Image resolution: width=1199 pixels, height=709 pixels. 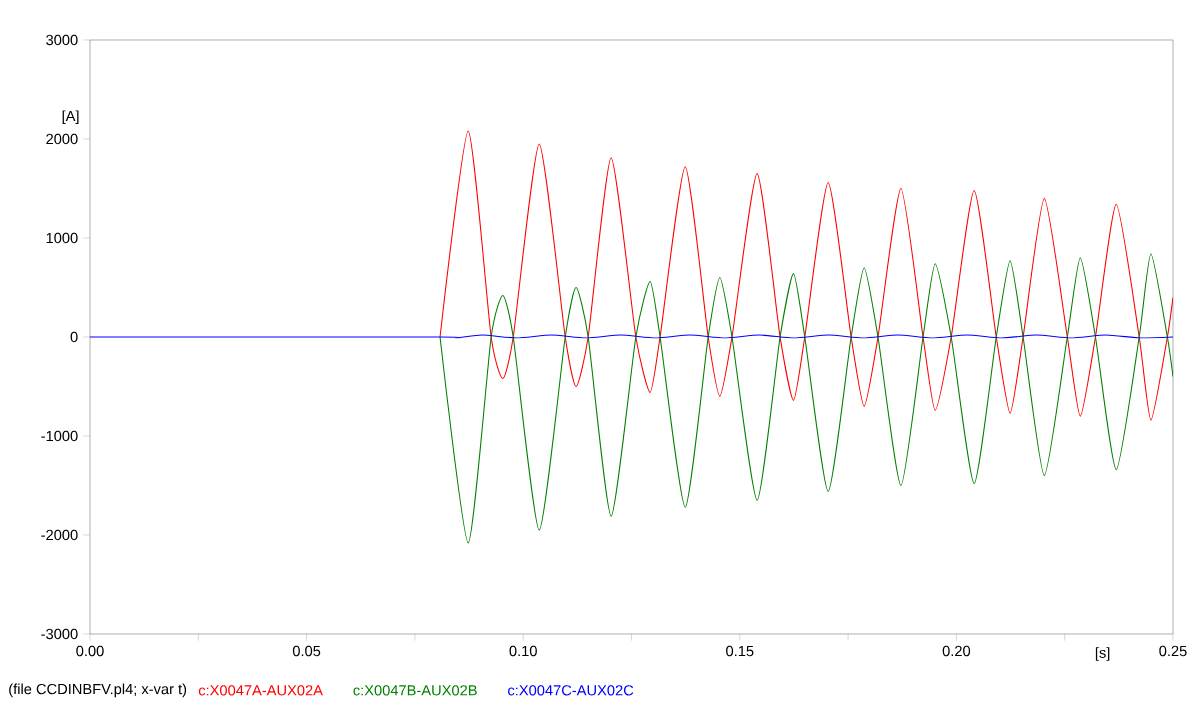 I want to click on y-axis-title: [A], so click(x=70, y=117).